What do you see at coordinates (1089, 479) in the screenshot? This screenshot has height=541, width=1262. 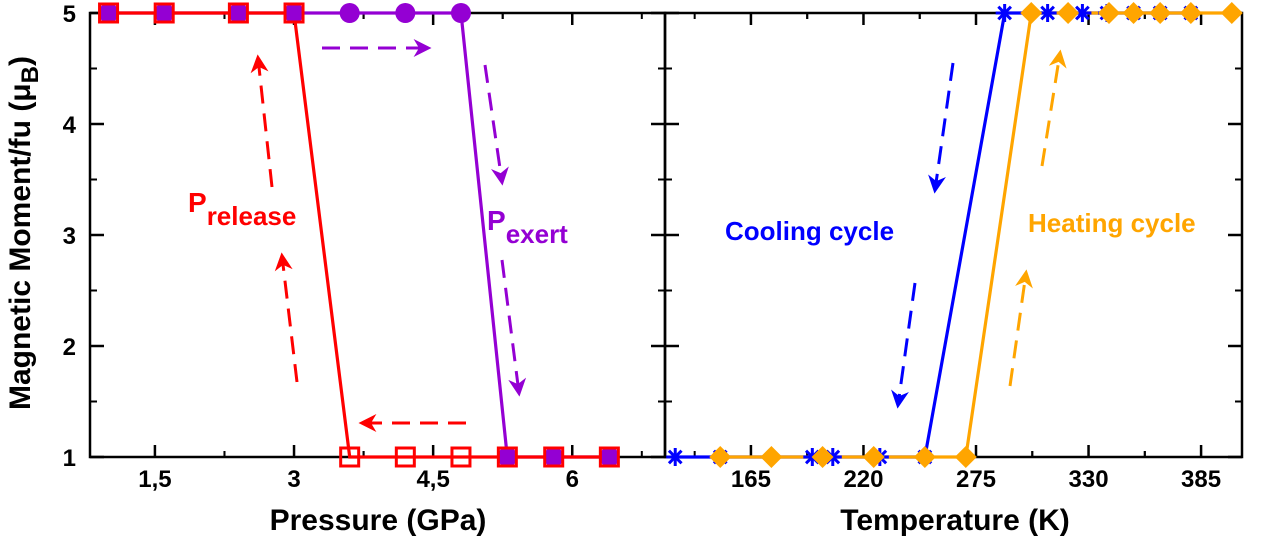 I see `temperature-x-tick-label: 330` at bounding box center [1089, 479].